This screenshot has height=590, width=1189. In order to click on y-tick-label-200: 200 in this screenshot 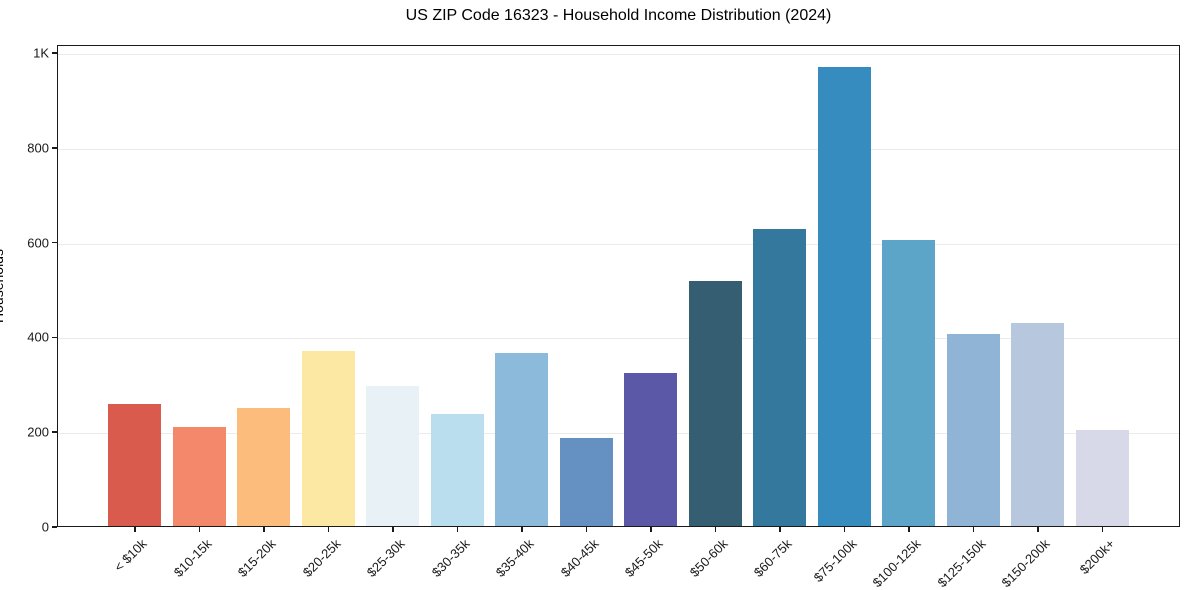, I will do `click(38, 432)`.